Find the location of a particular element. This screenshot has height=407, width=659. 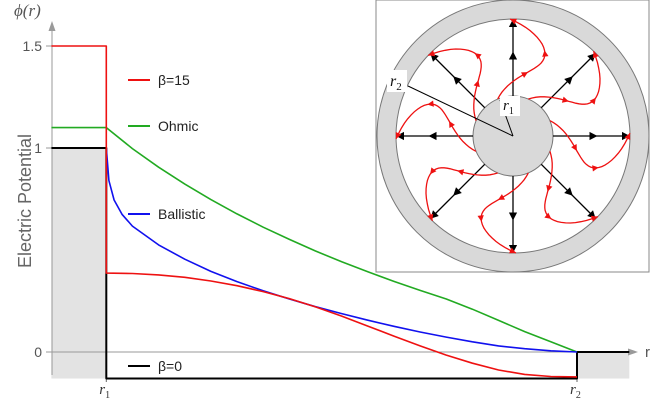

legend-label: β=15 is located at coordinates (174, 80).